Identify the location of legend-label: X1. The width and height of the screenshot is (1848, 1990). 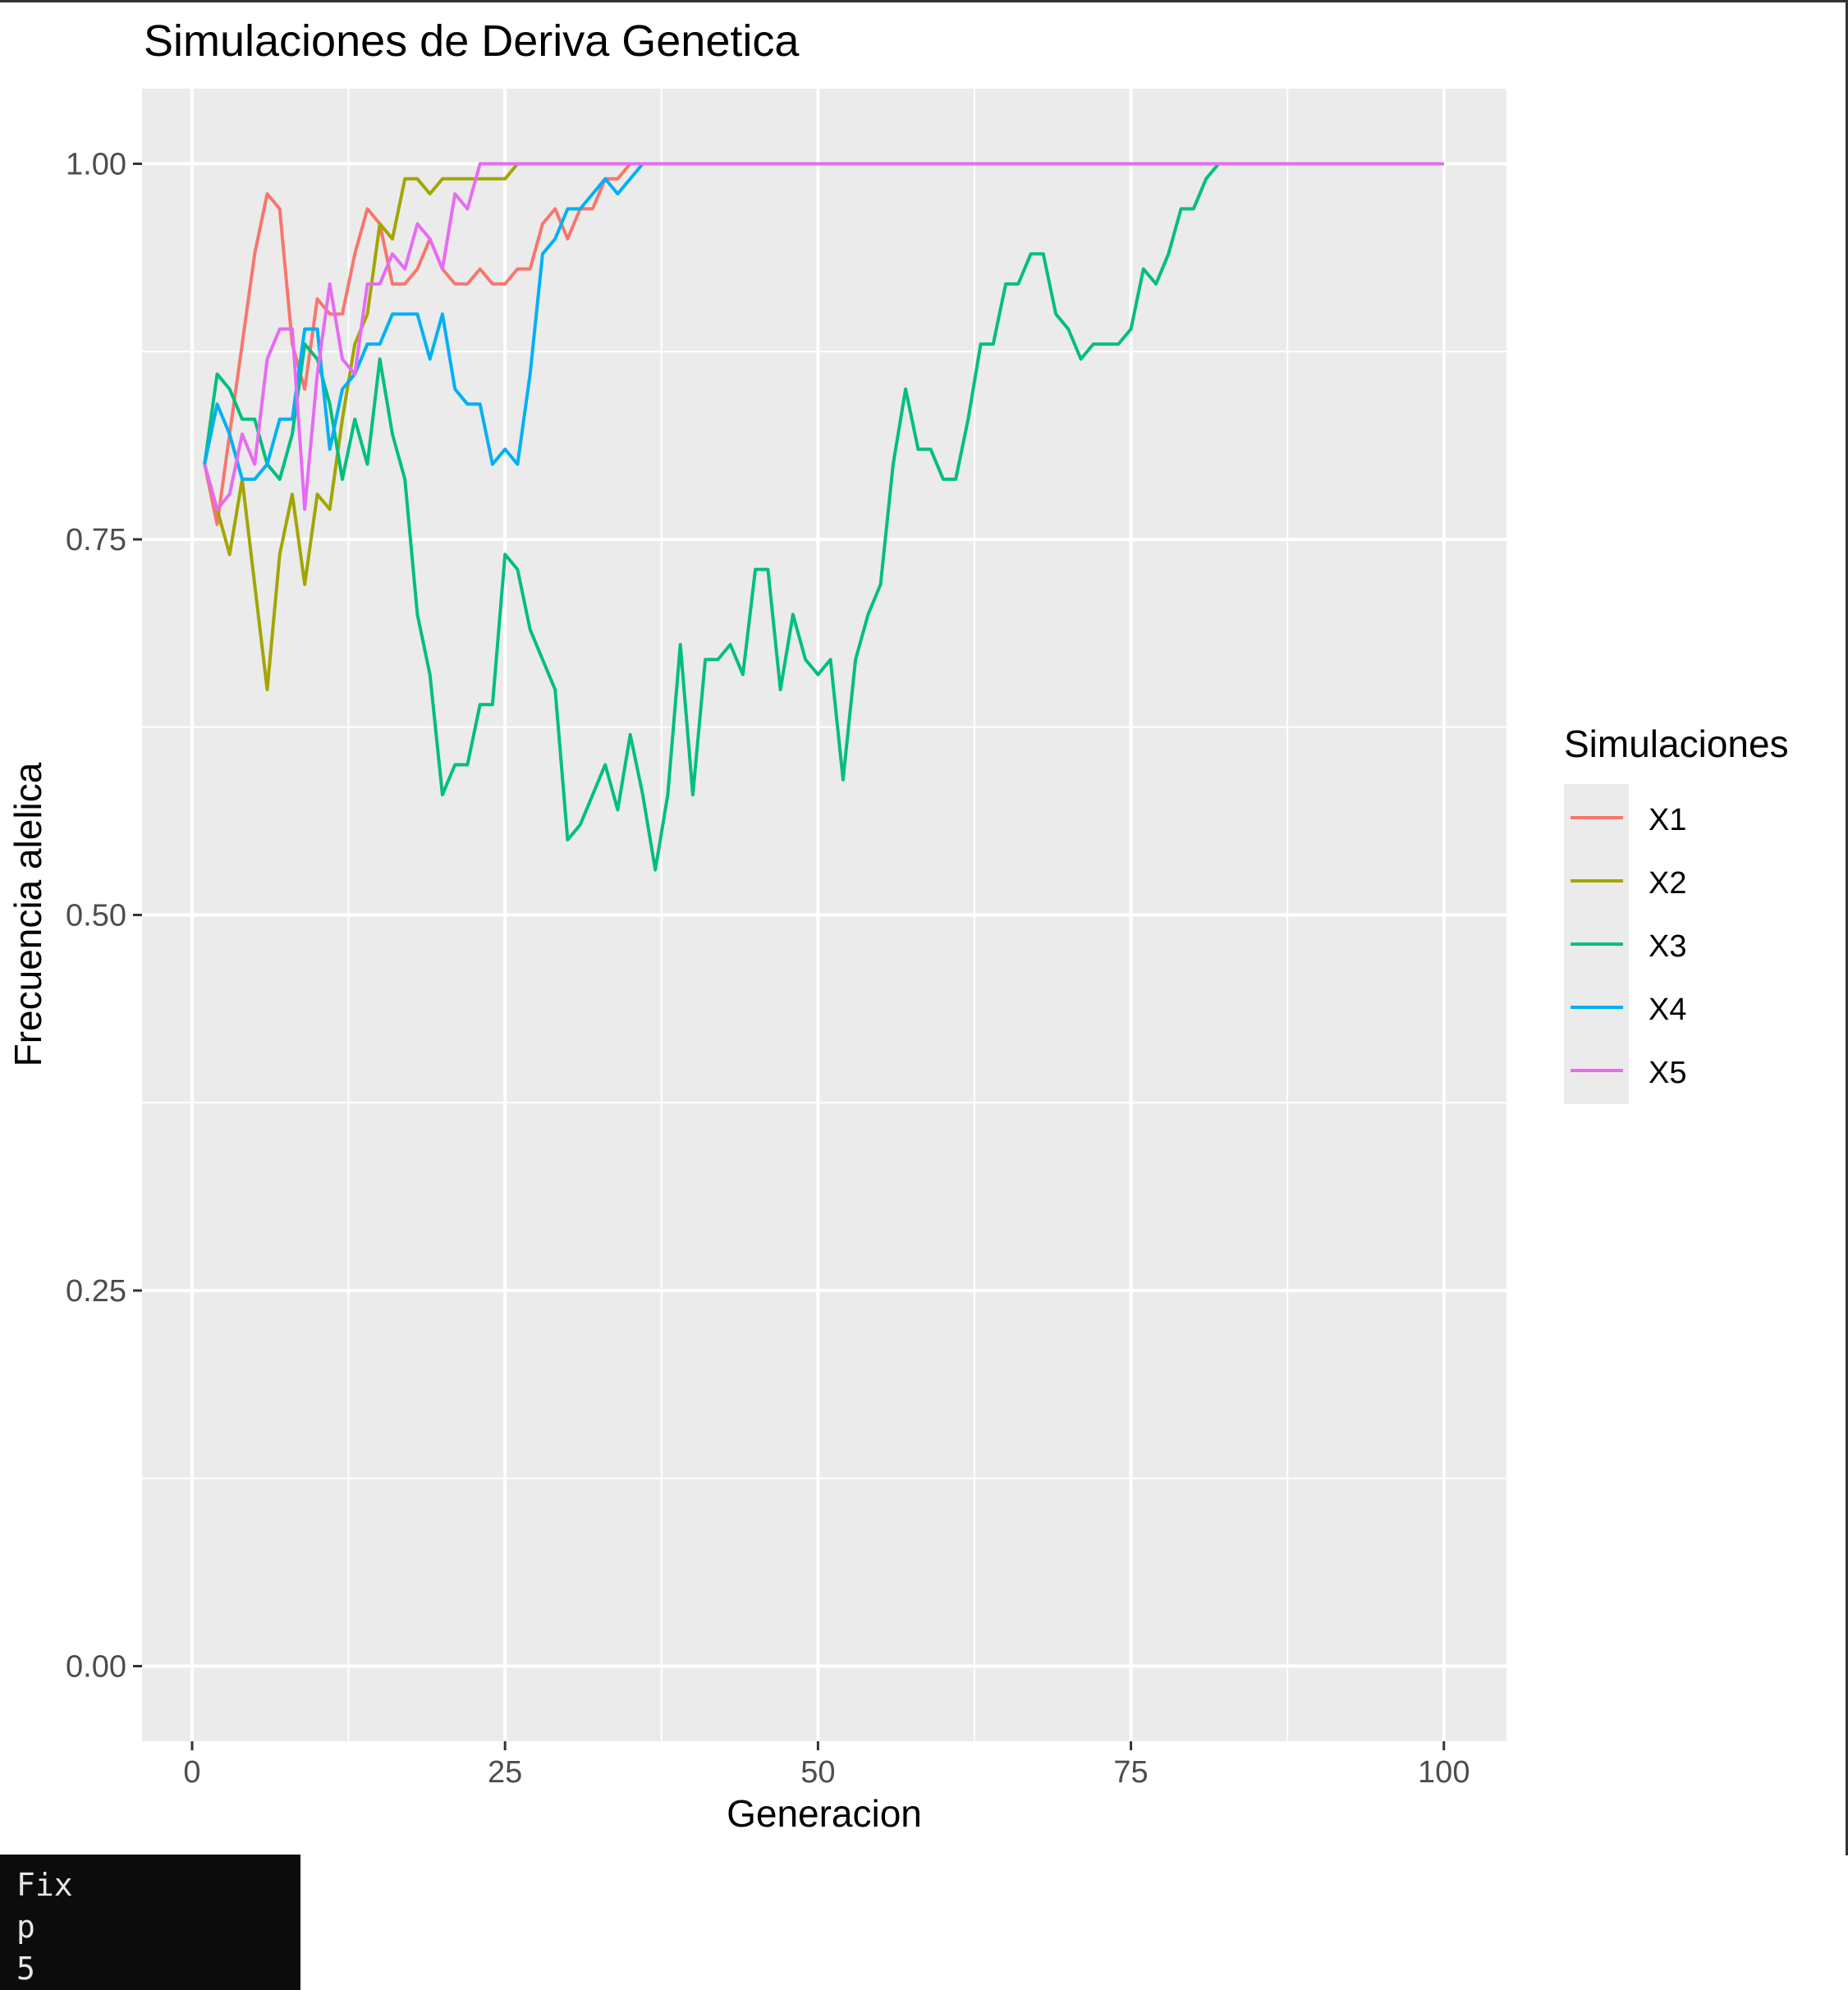
(1667, 820).